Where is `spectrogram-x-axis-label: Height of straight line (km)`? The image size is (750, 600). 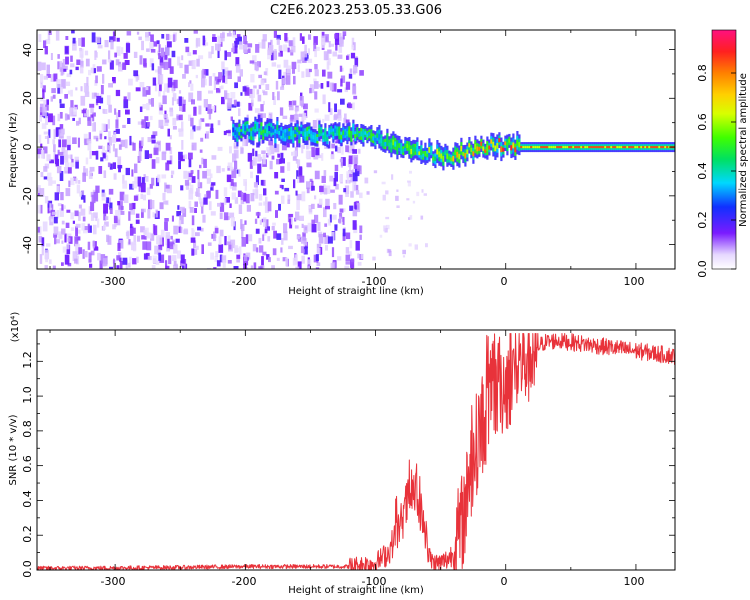 spectrogram-x-axis-label: Height of straight line (km) is located at coordinates (356, 291).